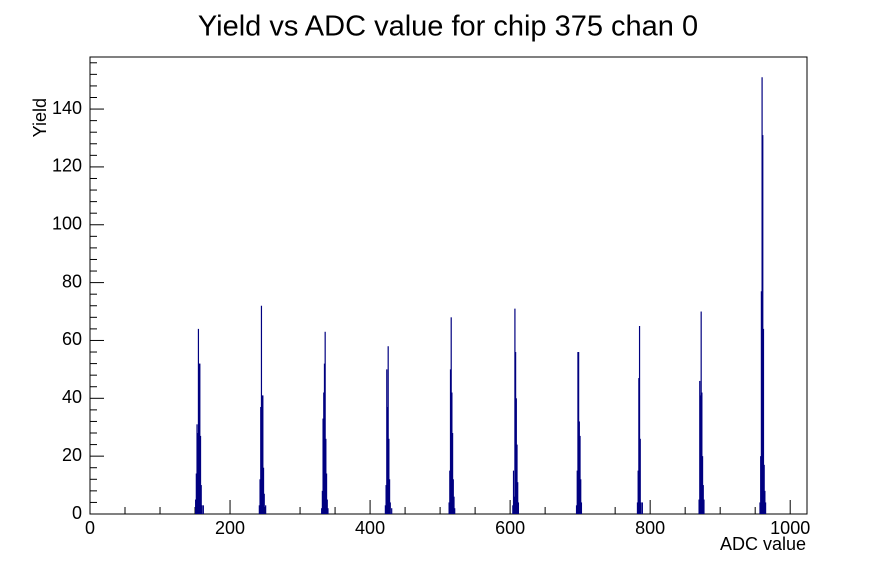 This screenshot has height=572, width=896. I want to click on x-axis-label: ADC value, so click(763, 544).